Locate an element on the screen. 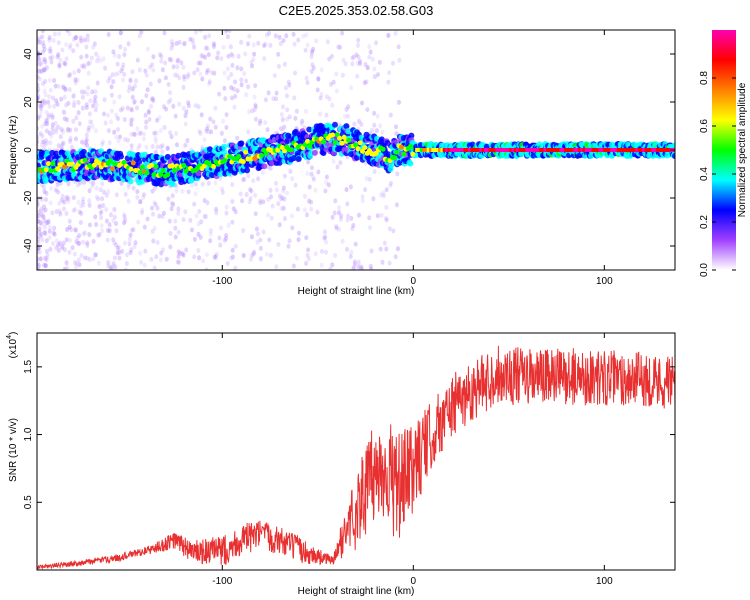 The image size is (750, 600). spectrogram-y-tick-label: 20 is located at coordinates (28, 102).